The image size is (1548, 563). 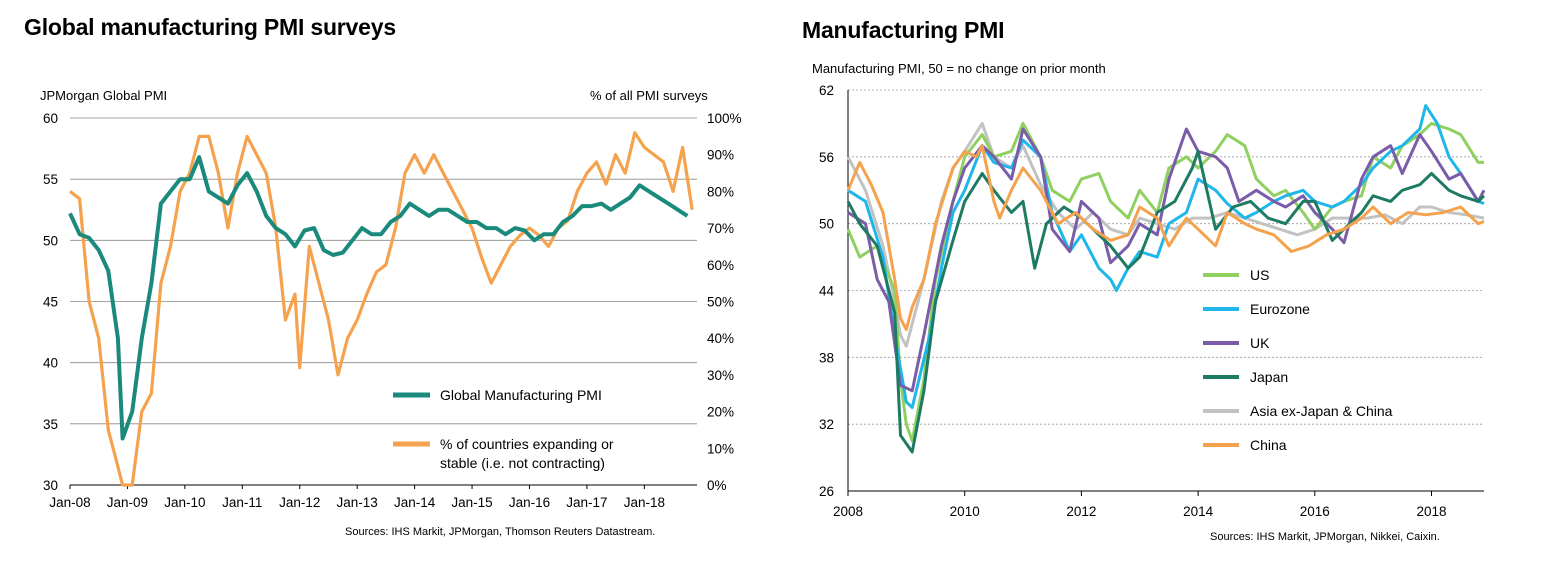 I want to click on right-x-tick-label: 2008, so click(x=848, y=511).